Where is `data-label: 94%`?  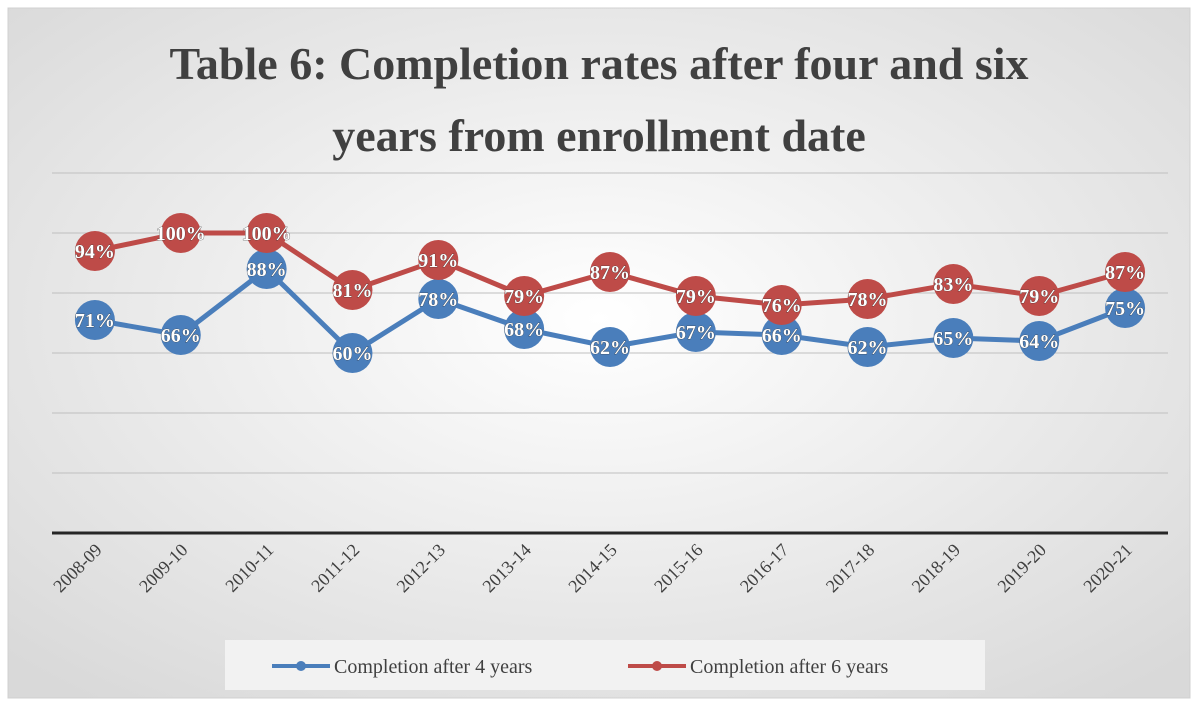
data-label: 94% is located at coordinates (95, 252).